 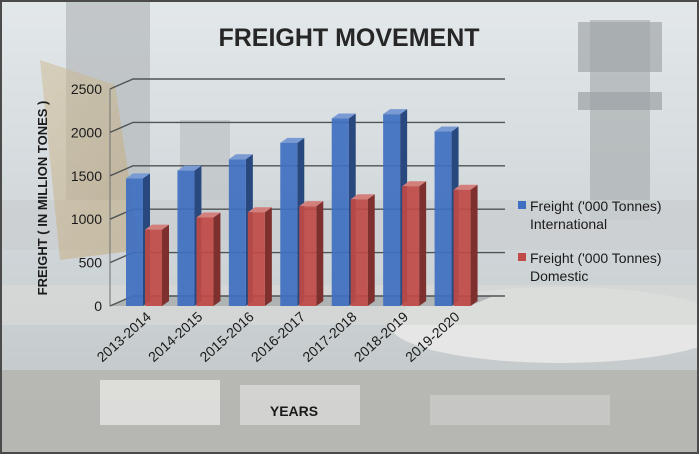 I want to click on y-tick-label: 500, so click(x=91, y=263).